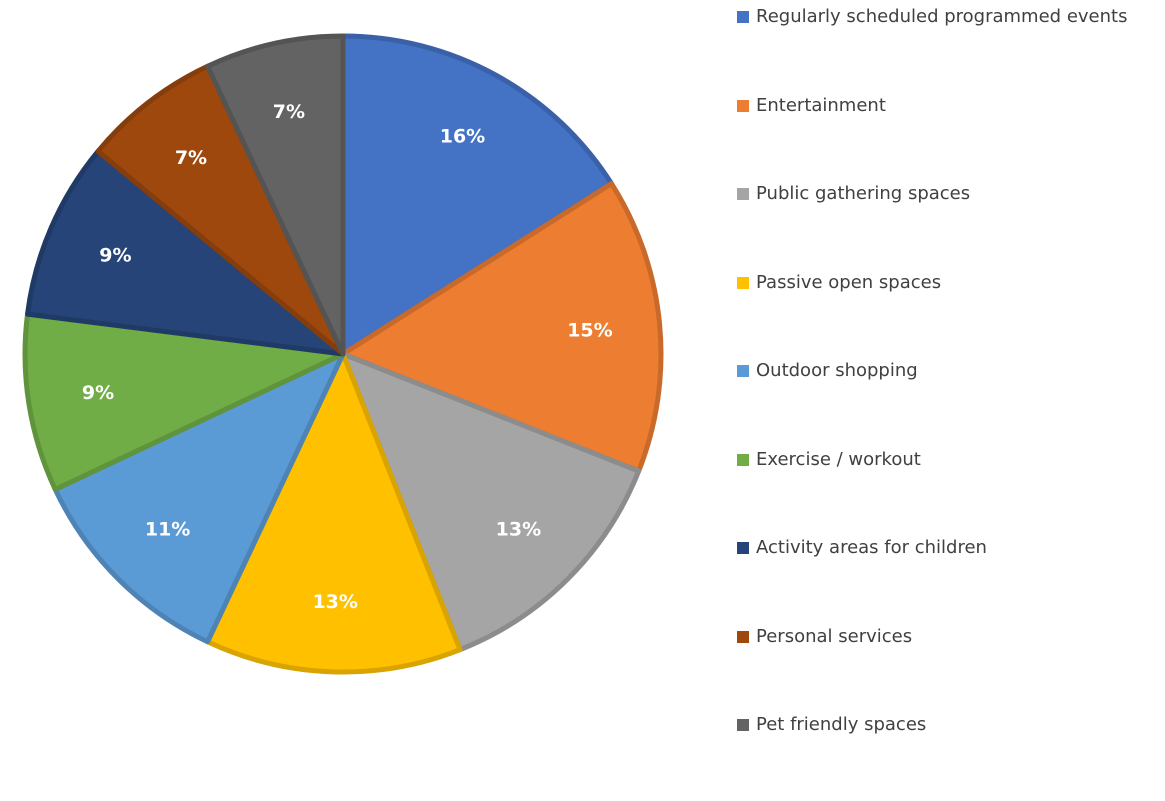  What do you see at coordinates (949, 137) in the screenshot?
I see `legend-item: Entertainment` at bounding box center [949, 137].